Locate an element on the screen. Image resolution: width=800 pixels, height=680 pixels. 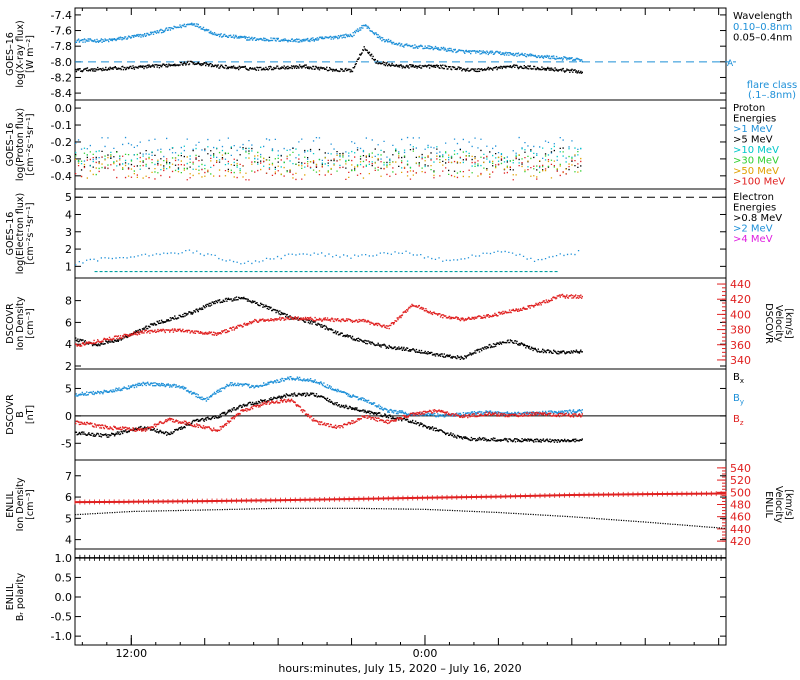
y-tick-label: 7 is located at coordinates (68, 476).